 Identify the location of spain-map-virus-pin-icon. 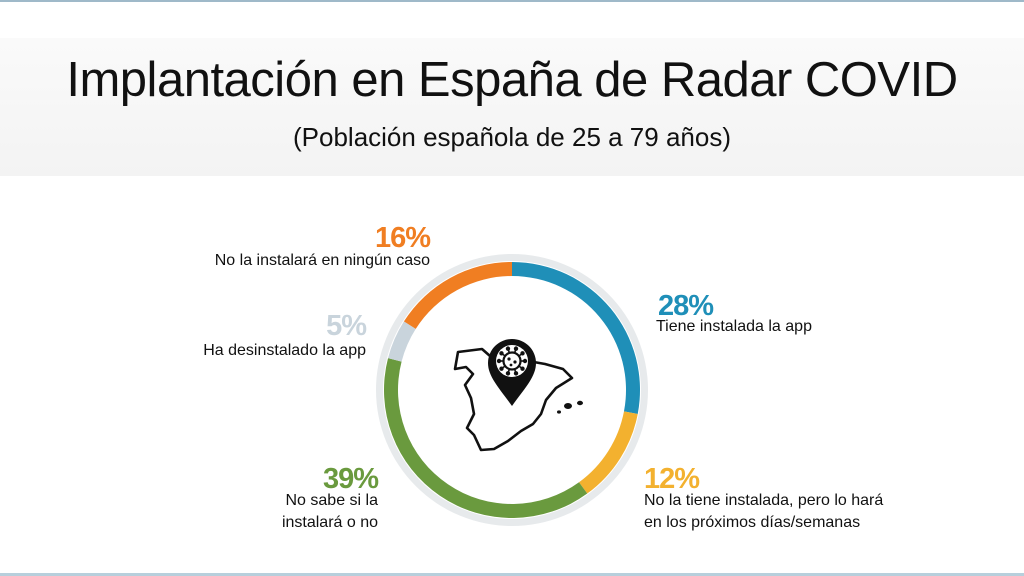
(518, 395).